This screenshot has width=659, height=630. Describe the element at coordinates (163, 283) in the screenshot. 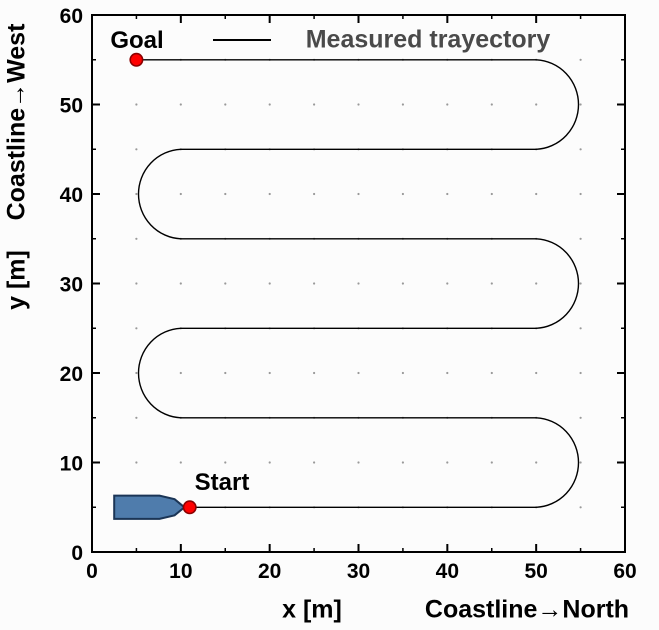

I see `waypoint-markers` at that location.